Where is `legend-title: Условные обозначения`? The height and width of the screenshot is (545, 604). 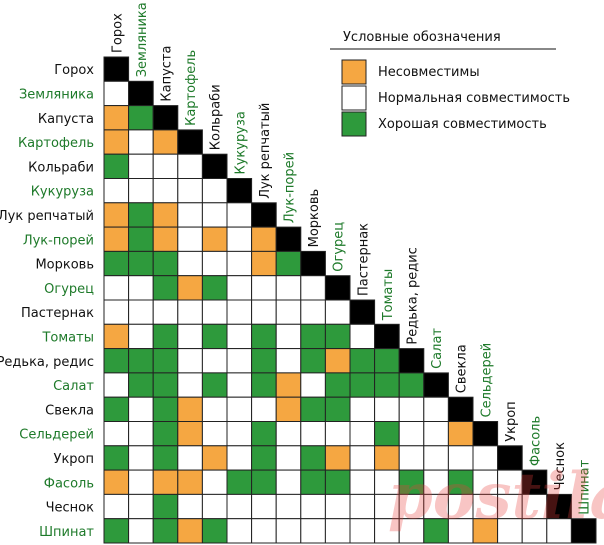
legend-title: Условные обозначения is located at coordinates (422, 37).